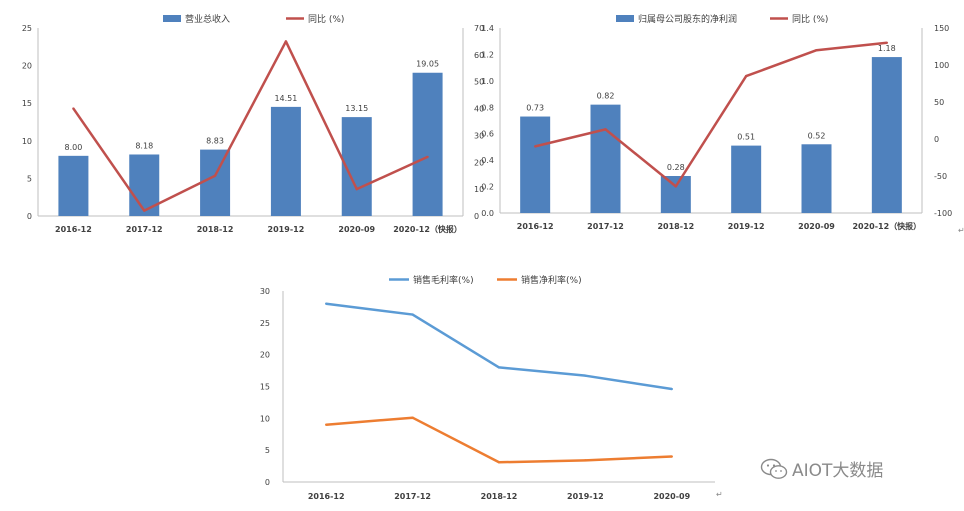 The width and height of the screenshot is (964, 511). Describe the element at coordinates (746, 137) in the screenshot. I see `chart2-bar-data-label: 0.51` at that location.